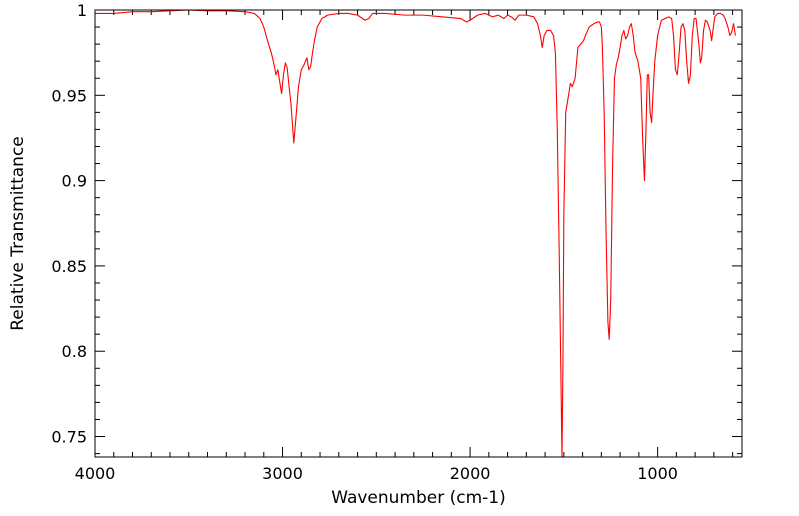 The width and height of the screenshot is (799, 516). I want to click on y-tick-label: 0.75, so click(69, 437).